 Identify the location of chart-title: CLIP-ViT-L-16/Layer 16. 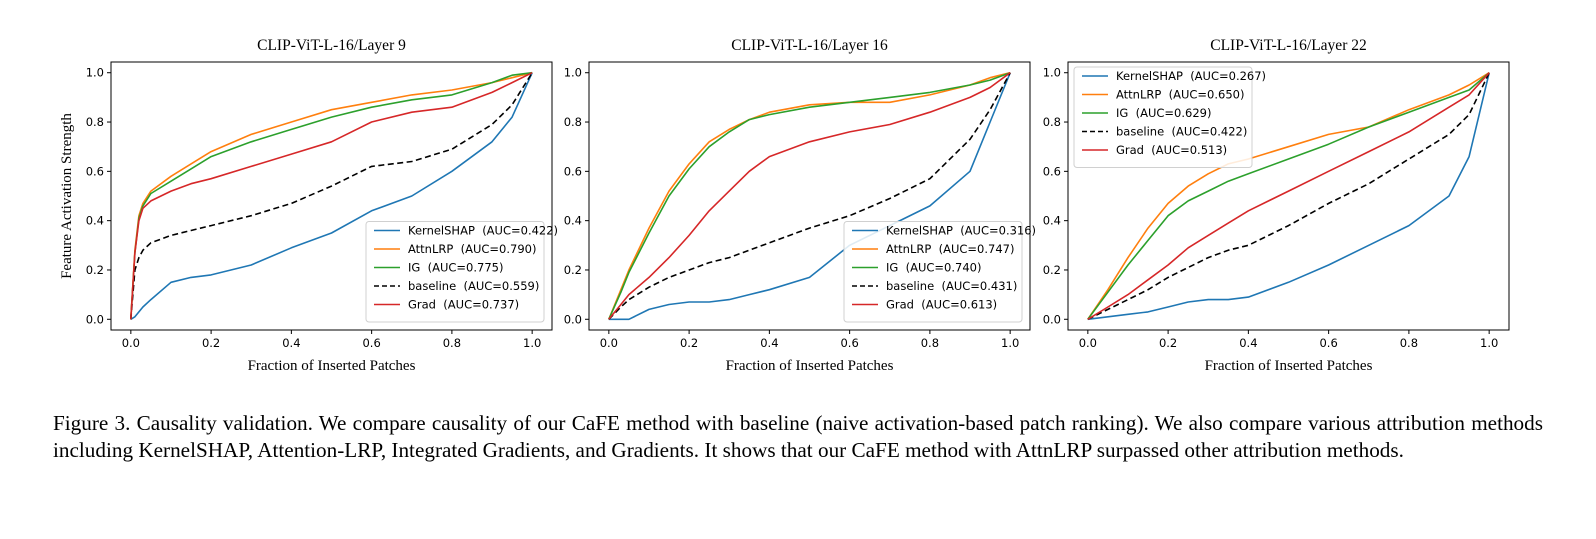
(809, 45).